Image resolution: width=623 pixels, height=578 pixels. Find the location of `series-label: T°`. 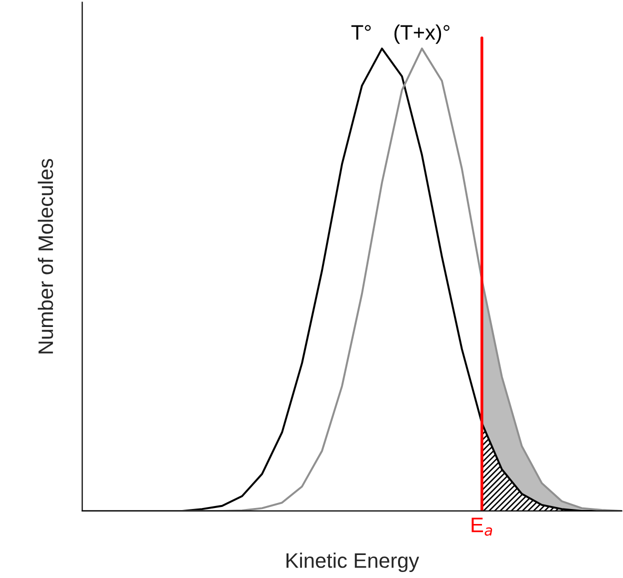

series-label: T° is located at coordinates (361, 32).